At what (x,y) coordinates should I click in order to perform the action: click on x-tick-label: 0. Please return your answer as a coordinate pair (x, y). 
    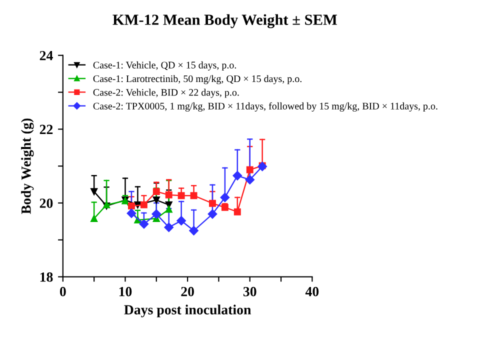
    Looking at the image, I should click on (63, 291).